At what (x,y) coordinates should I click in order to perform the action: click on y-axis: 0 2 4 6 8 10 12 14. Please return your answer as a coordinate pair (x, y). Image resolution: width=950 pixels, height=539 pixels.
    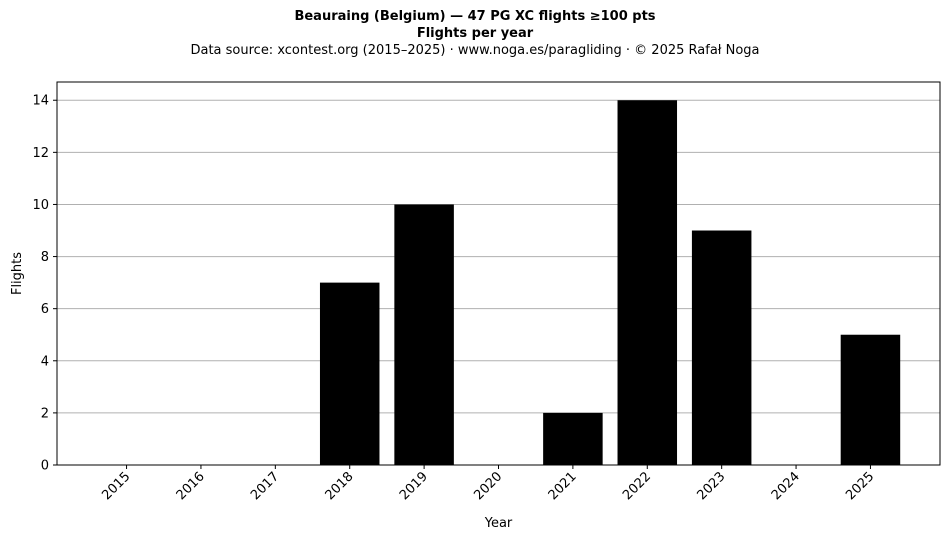
    Looking at the image, I should click on (44, 284).